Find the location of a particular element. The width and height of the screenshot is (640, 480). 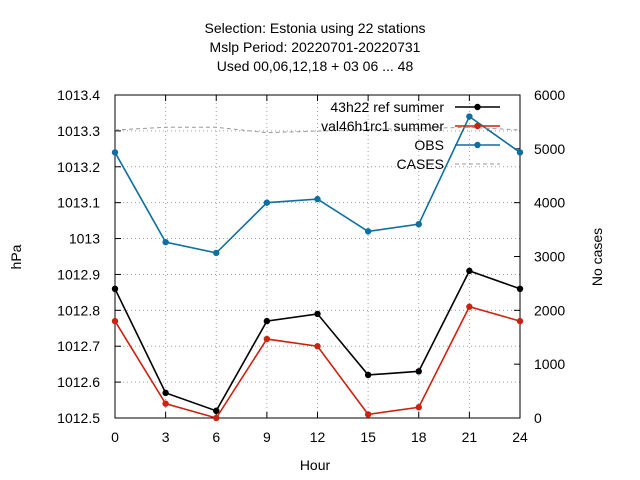

x-tick-label: 9 is located at coordinates (267, 437).